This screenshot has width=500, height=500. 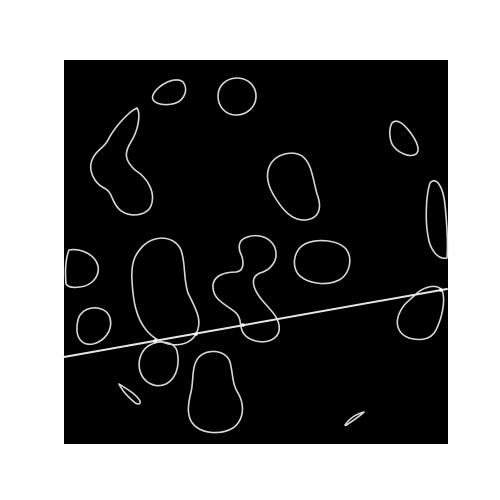 What do you see at coordinates (165, 291) in the screenshot?
I see `blob-tall-center-left` at bounding box center [165, 291].